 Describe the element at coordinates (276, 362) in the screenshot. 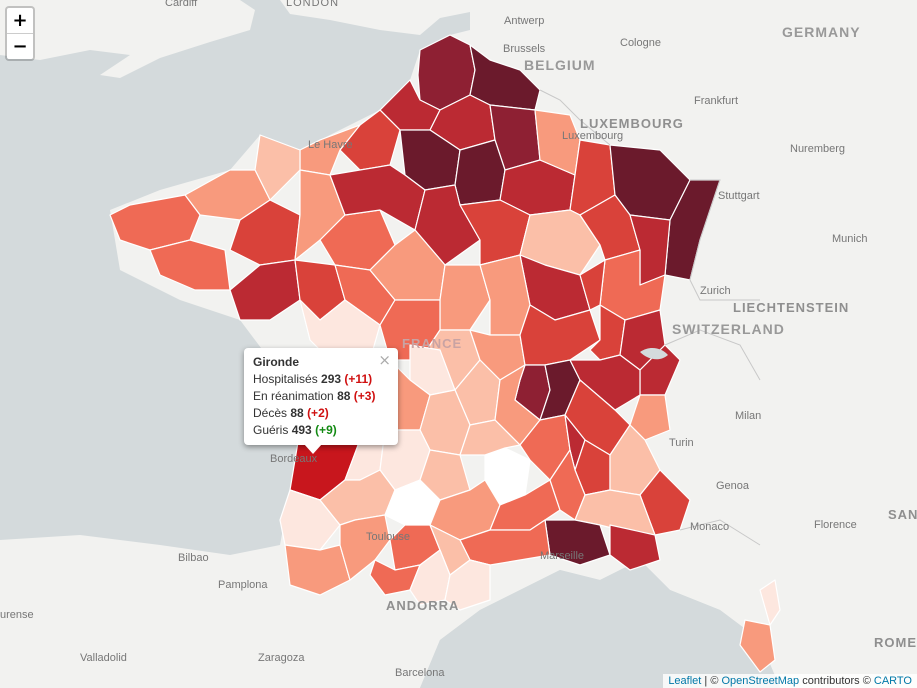

I see `popup-title: Gironde` at that location.